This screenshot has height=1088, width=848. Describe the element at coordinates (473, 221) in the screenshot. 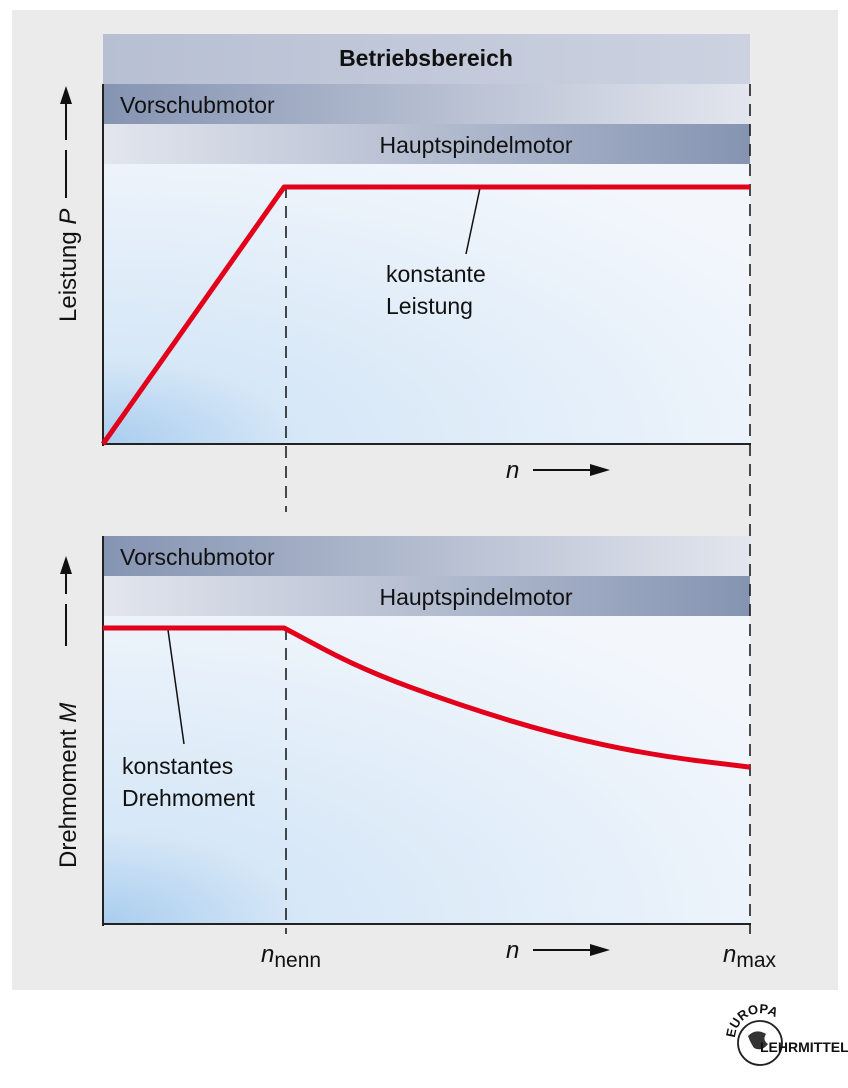

I see `power-annotation-leader` at that location.